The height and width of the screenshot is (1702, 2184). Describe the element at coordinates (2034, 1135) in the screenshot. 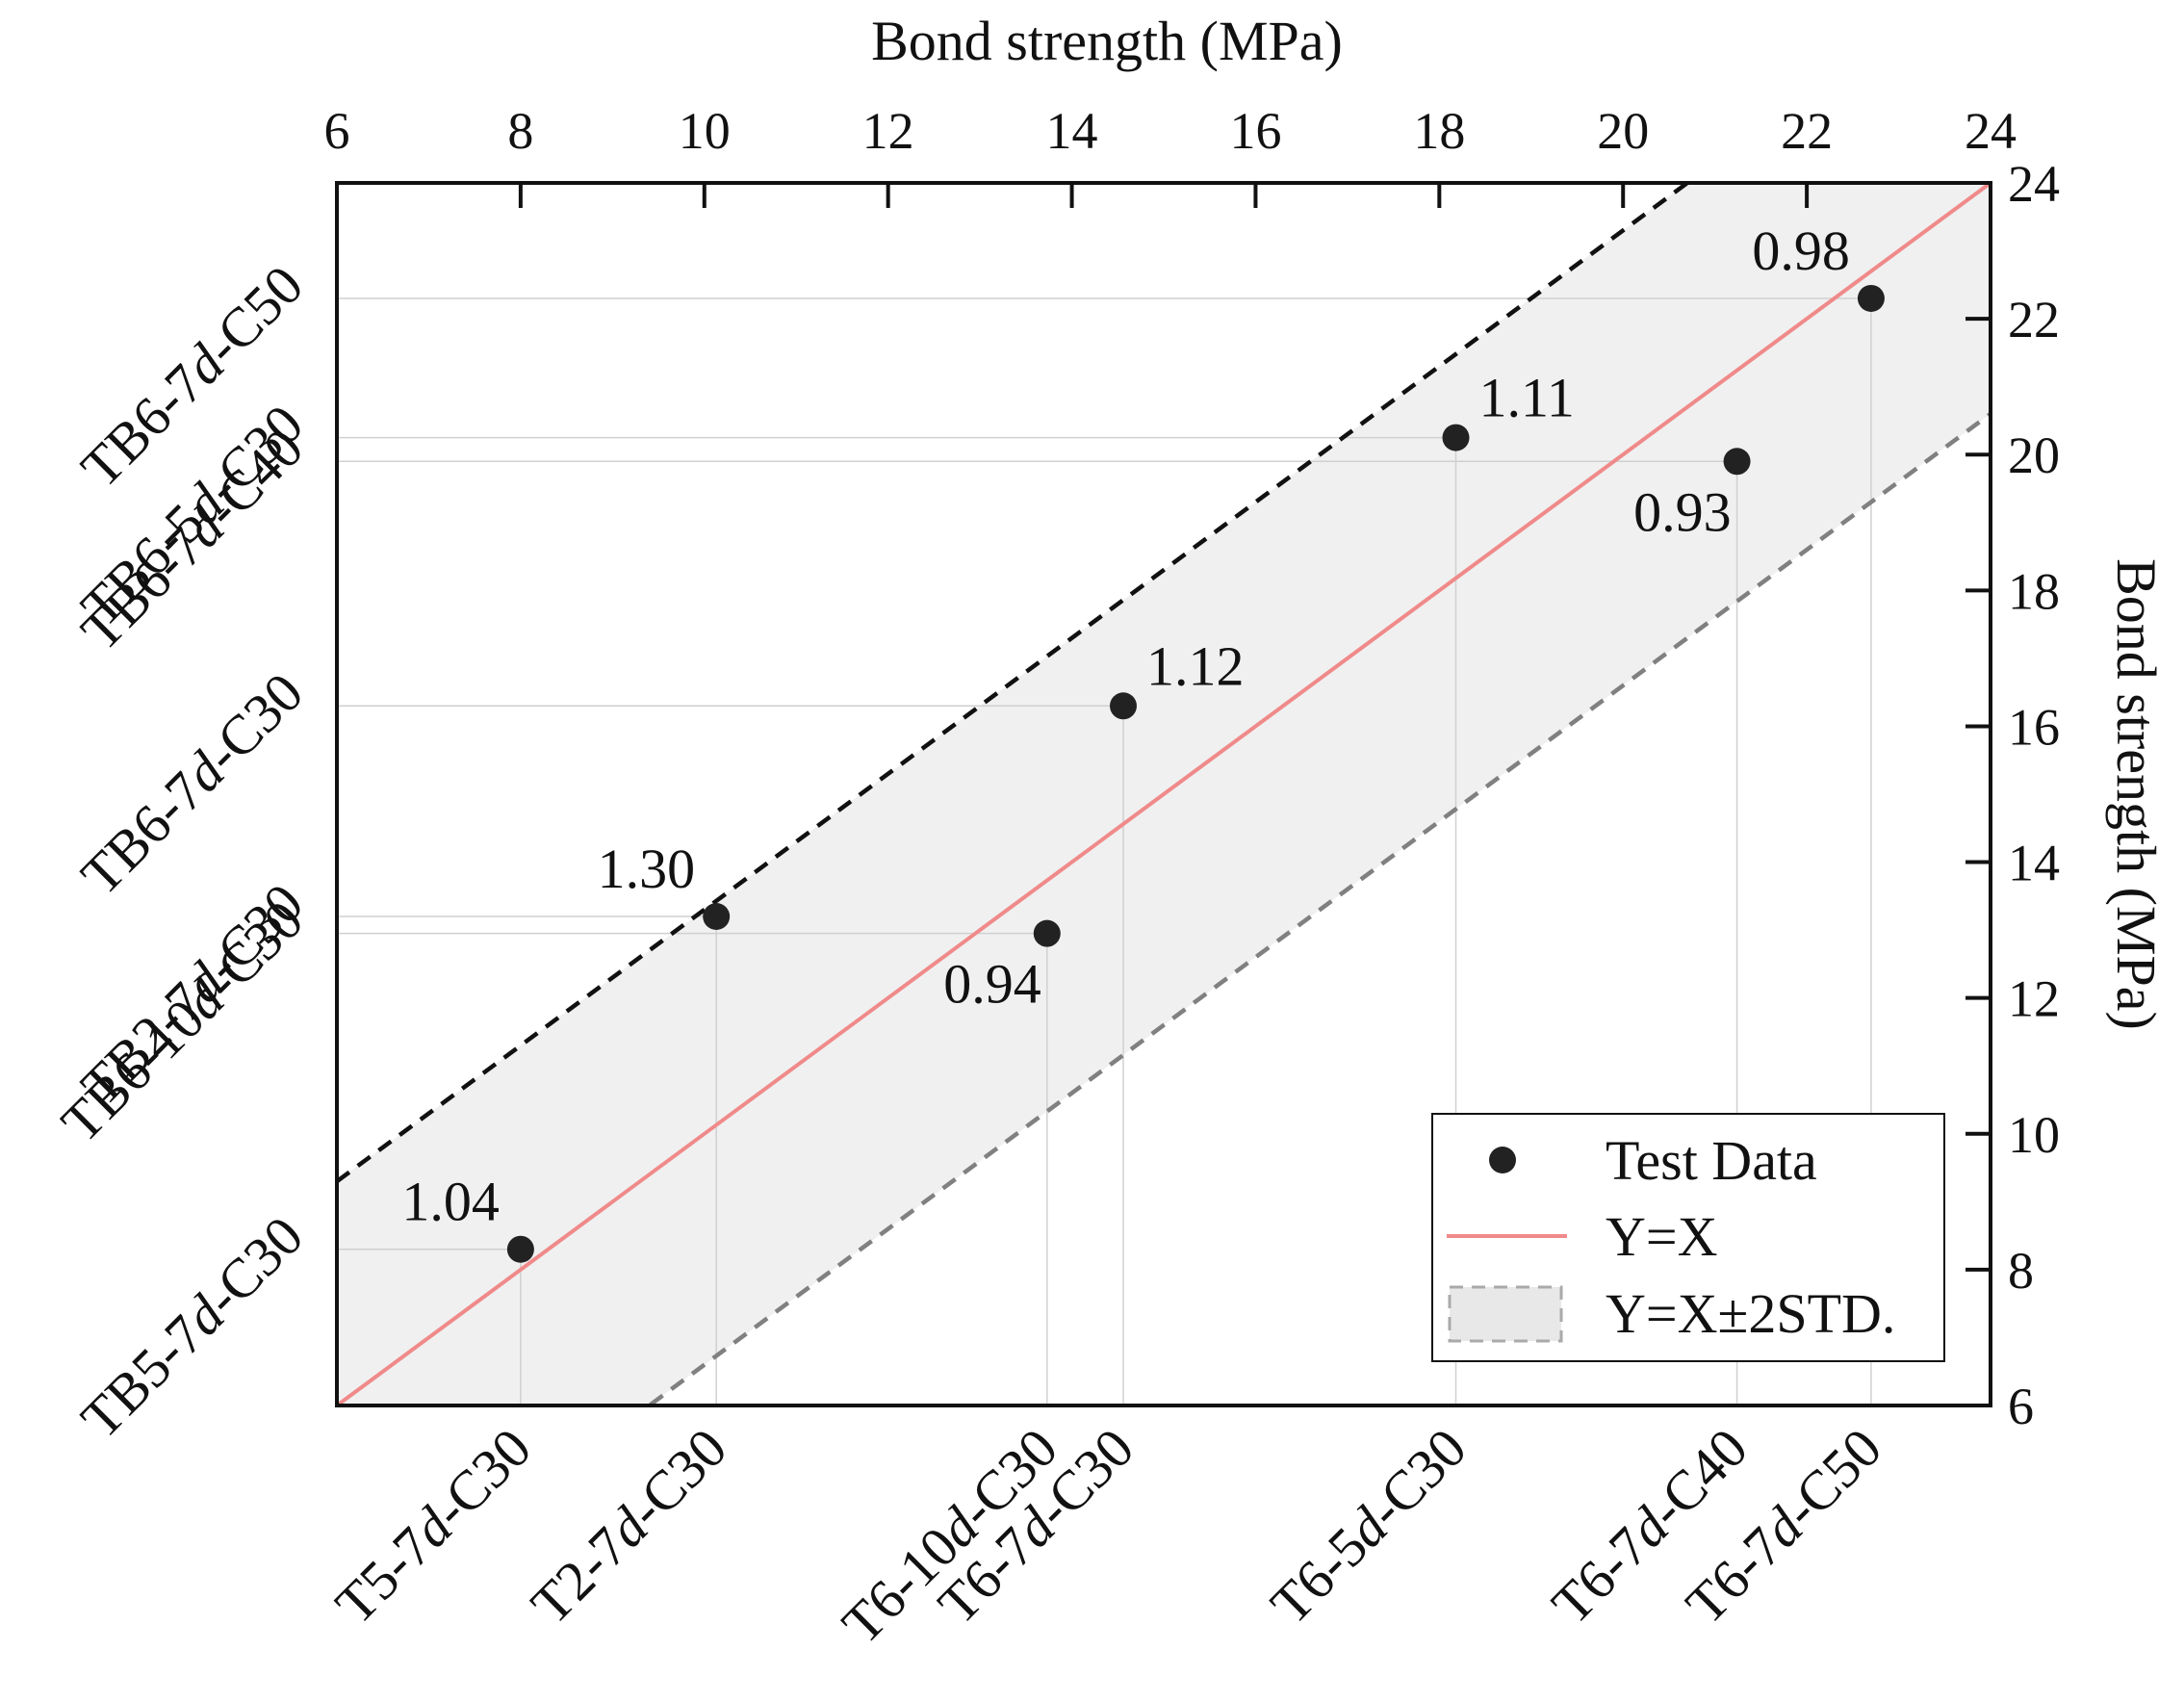

I see `right-axis-tick-label: 10` at that location.